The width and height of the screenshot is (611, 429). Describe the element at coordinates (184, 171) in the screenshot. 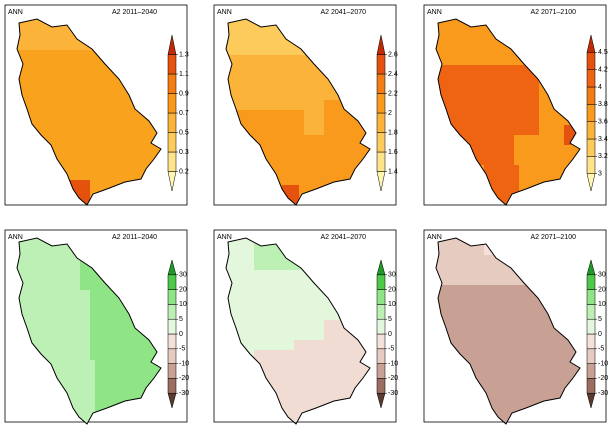

I see `colorbar-tick-label: 0.2` at that location.